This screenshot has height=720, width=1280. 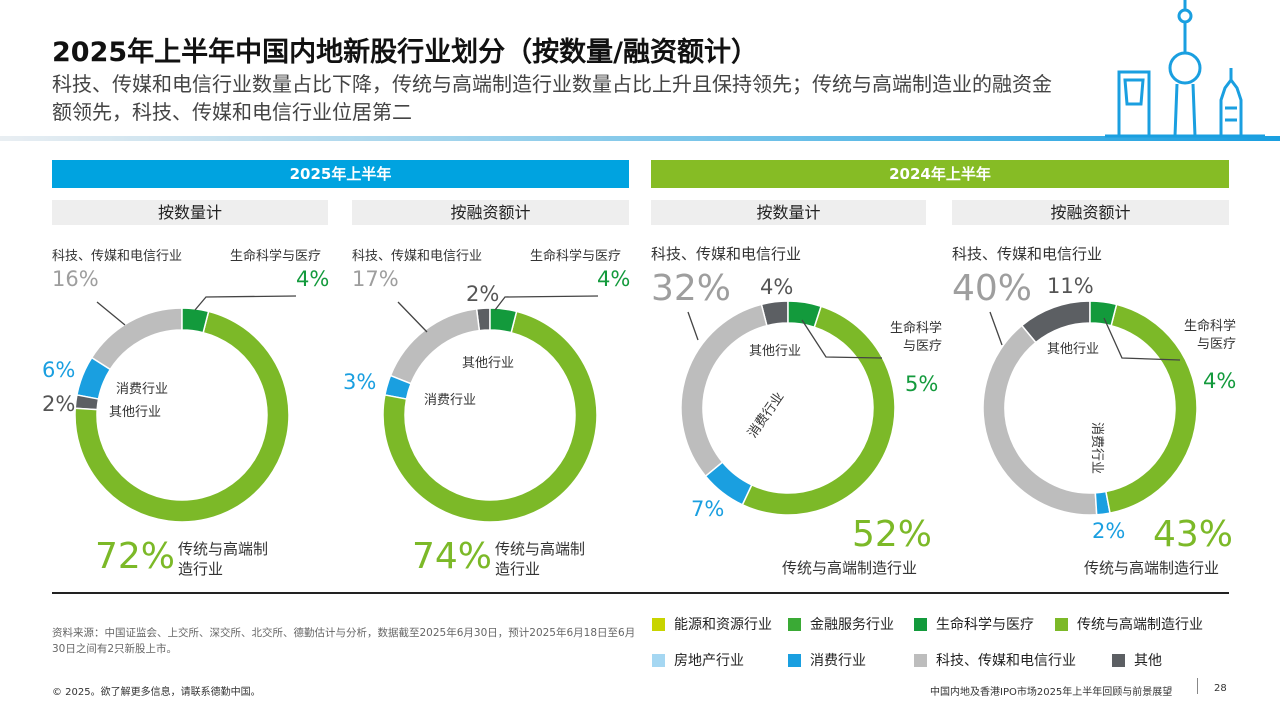 What do you see at coordinates (483, 294) in the screenshot?
I see `c2-other-pct: 2%` at bounding box center [483, 294].